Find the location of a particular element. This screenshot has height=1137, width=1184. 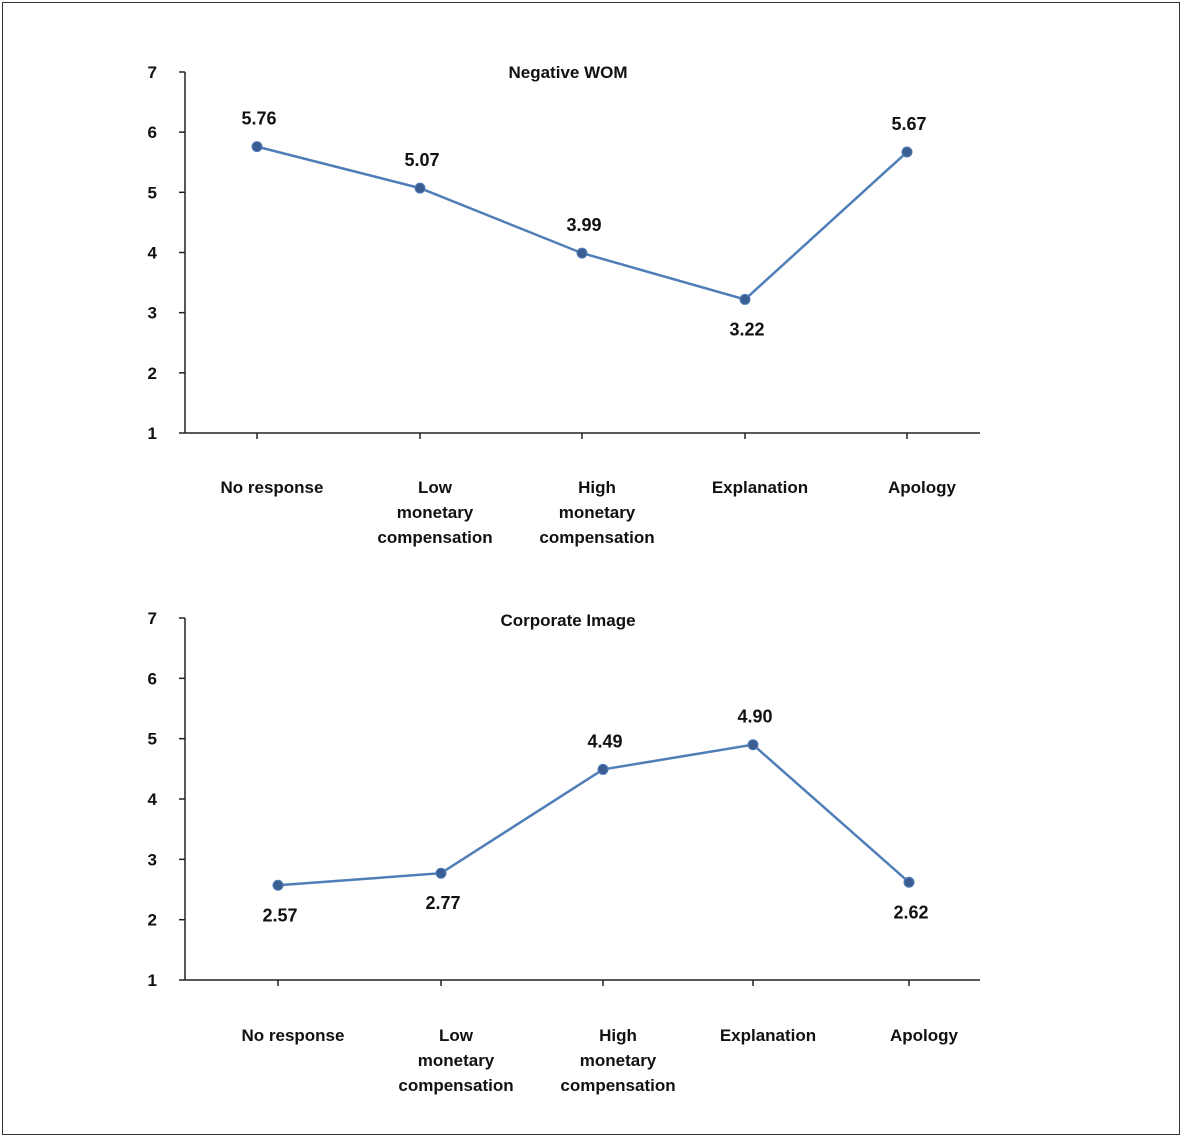

data-label: 3.99 is located at coordinates (583, 225).